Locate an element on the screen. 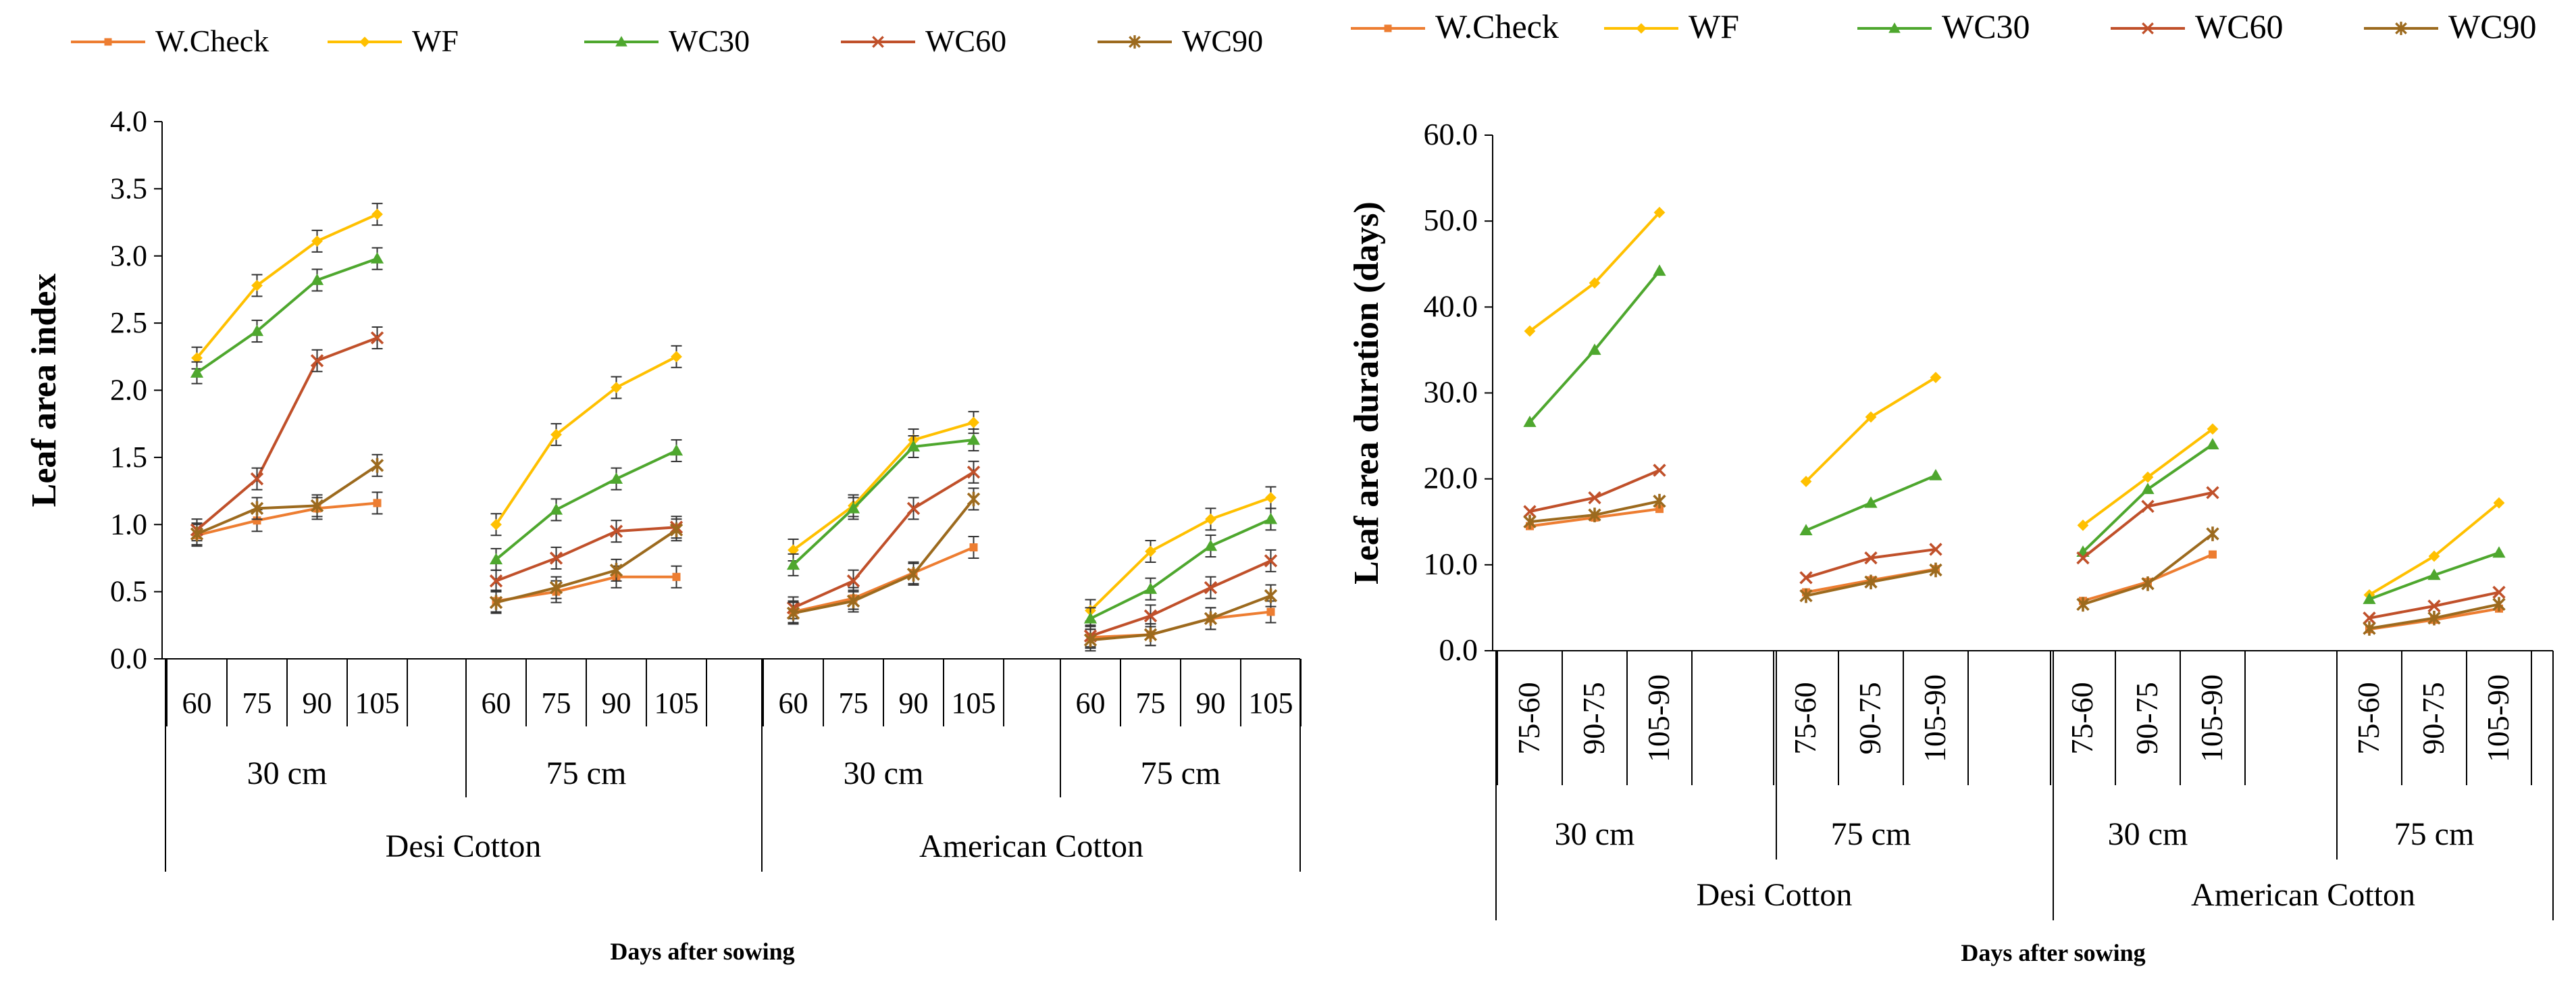 This screenshot has height=994, width=2576. x-axis-title: Days after sowing is located at coordinates (2053, 952).